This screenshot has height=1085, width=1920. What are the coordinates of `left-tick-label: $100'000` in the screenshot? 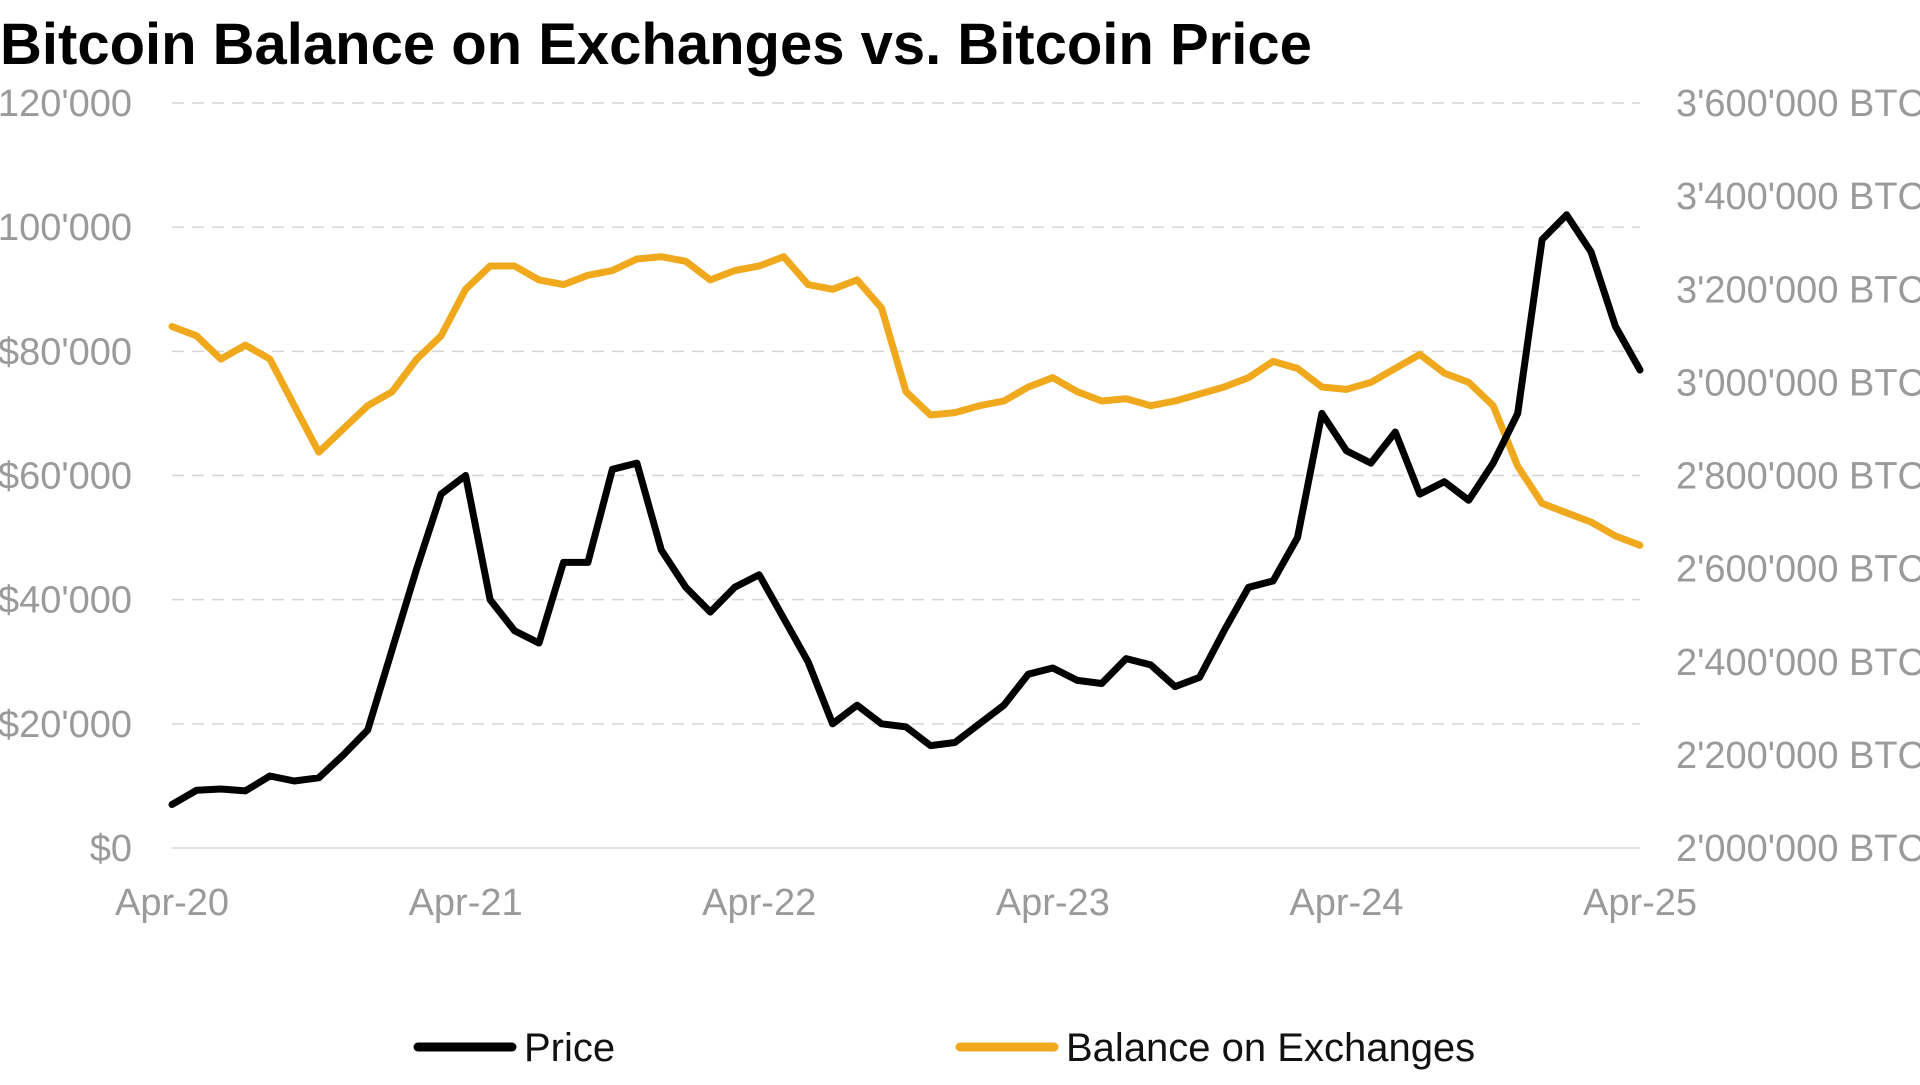 It's located at (66, 228).